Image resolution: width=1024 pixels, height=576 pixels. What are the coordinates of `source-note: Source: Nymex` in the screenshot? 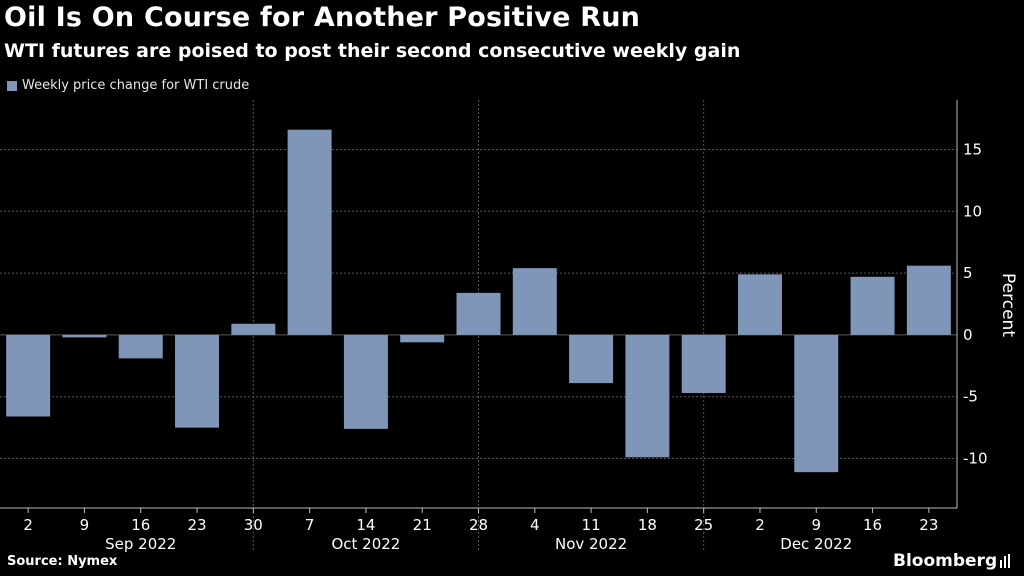 It's located at (62, 561).